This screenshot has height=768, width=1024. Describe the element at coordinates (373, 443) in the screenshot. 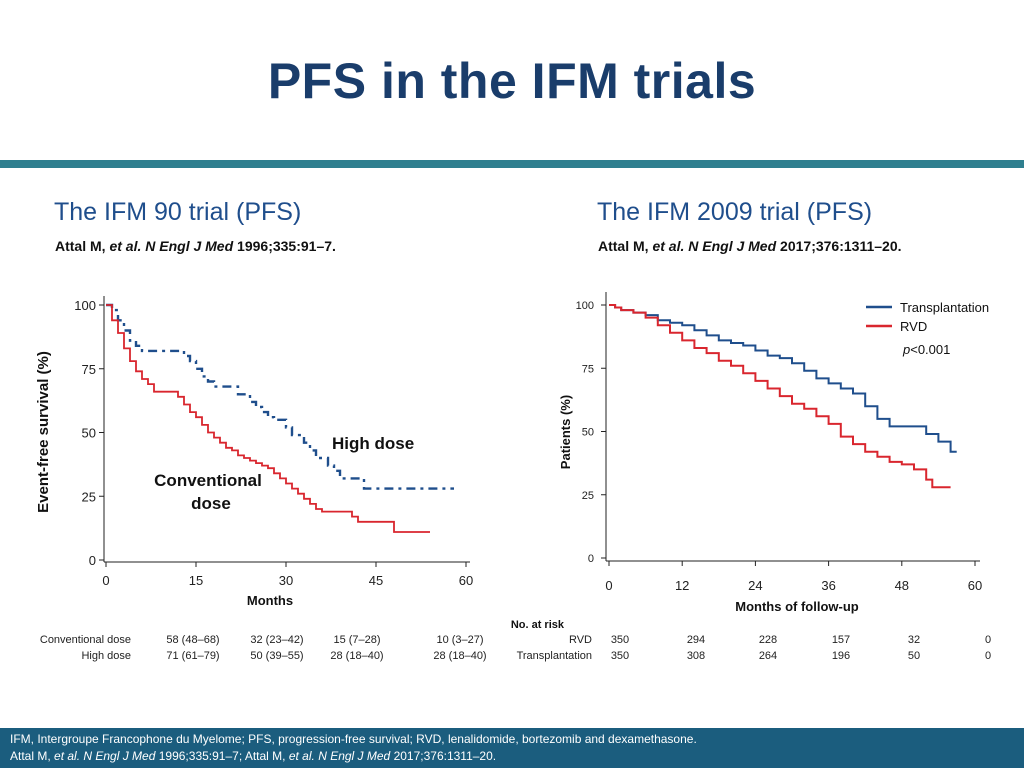

I see `left-series-label-high-dose: High dose` at that location.